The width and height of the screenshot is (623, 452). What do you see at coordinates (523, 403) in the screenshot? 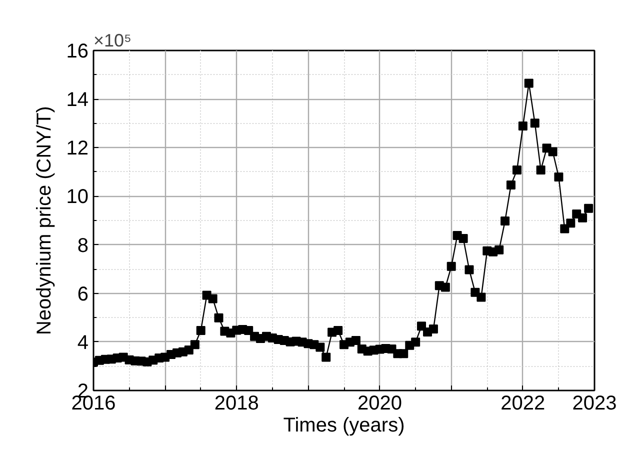
I see `x-tick-label: 2022` at bounding box center [523, 403].